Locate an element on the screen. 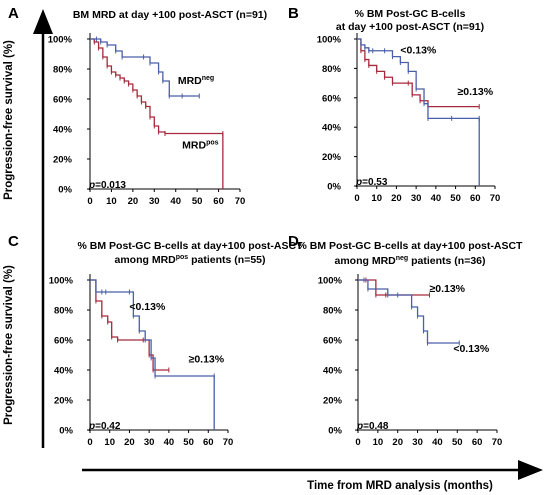 The height and width of the screenshot is (495, 550). p-value: p=0.48 is located at coordinates (372, 426).